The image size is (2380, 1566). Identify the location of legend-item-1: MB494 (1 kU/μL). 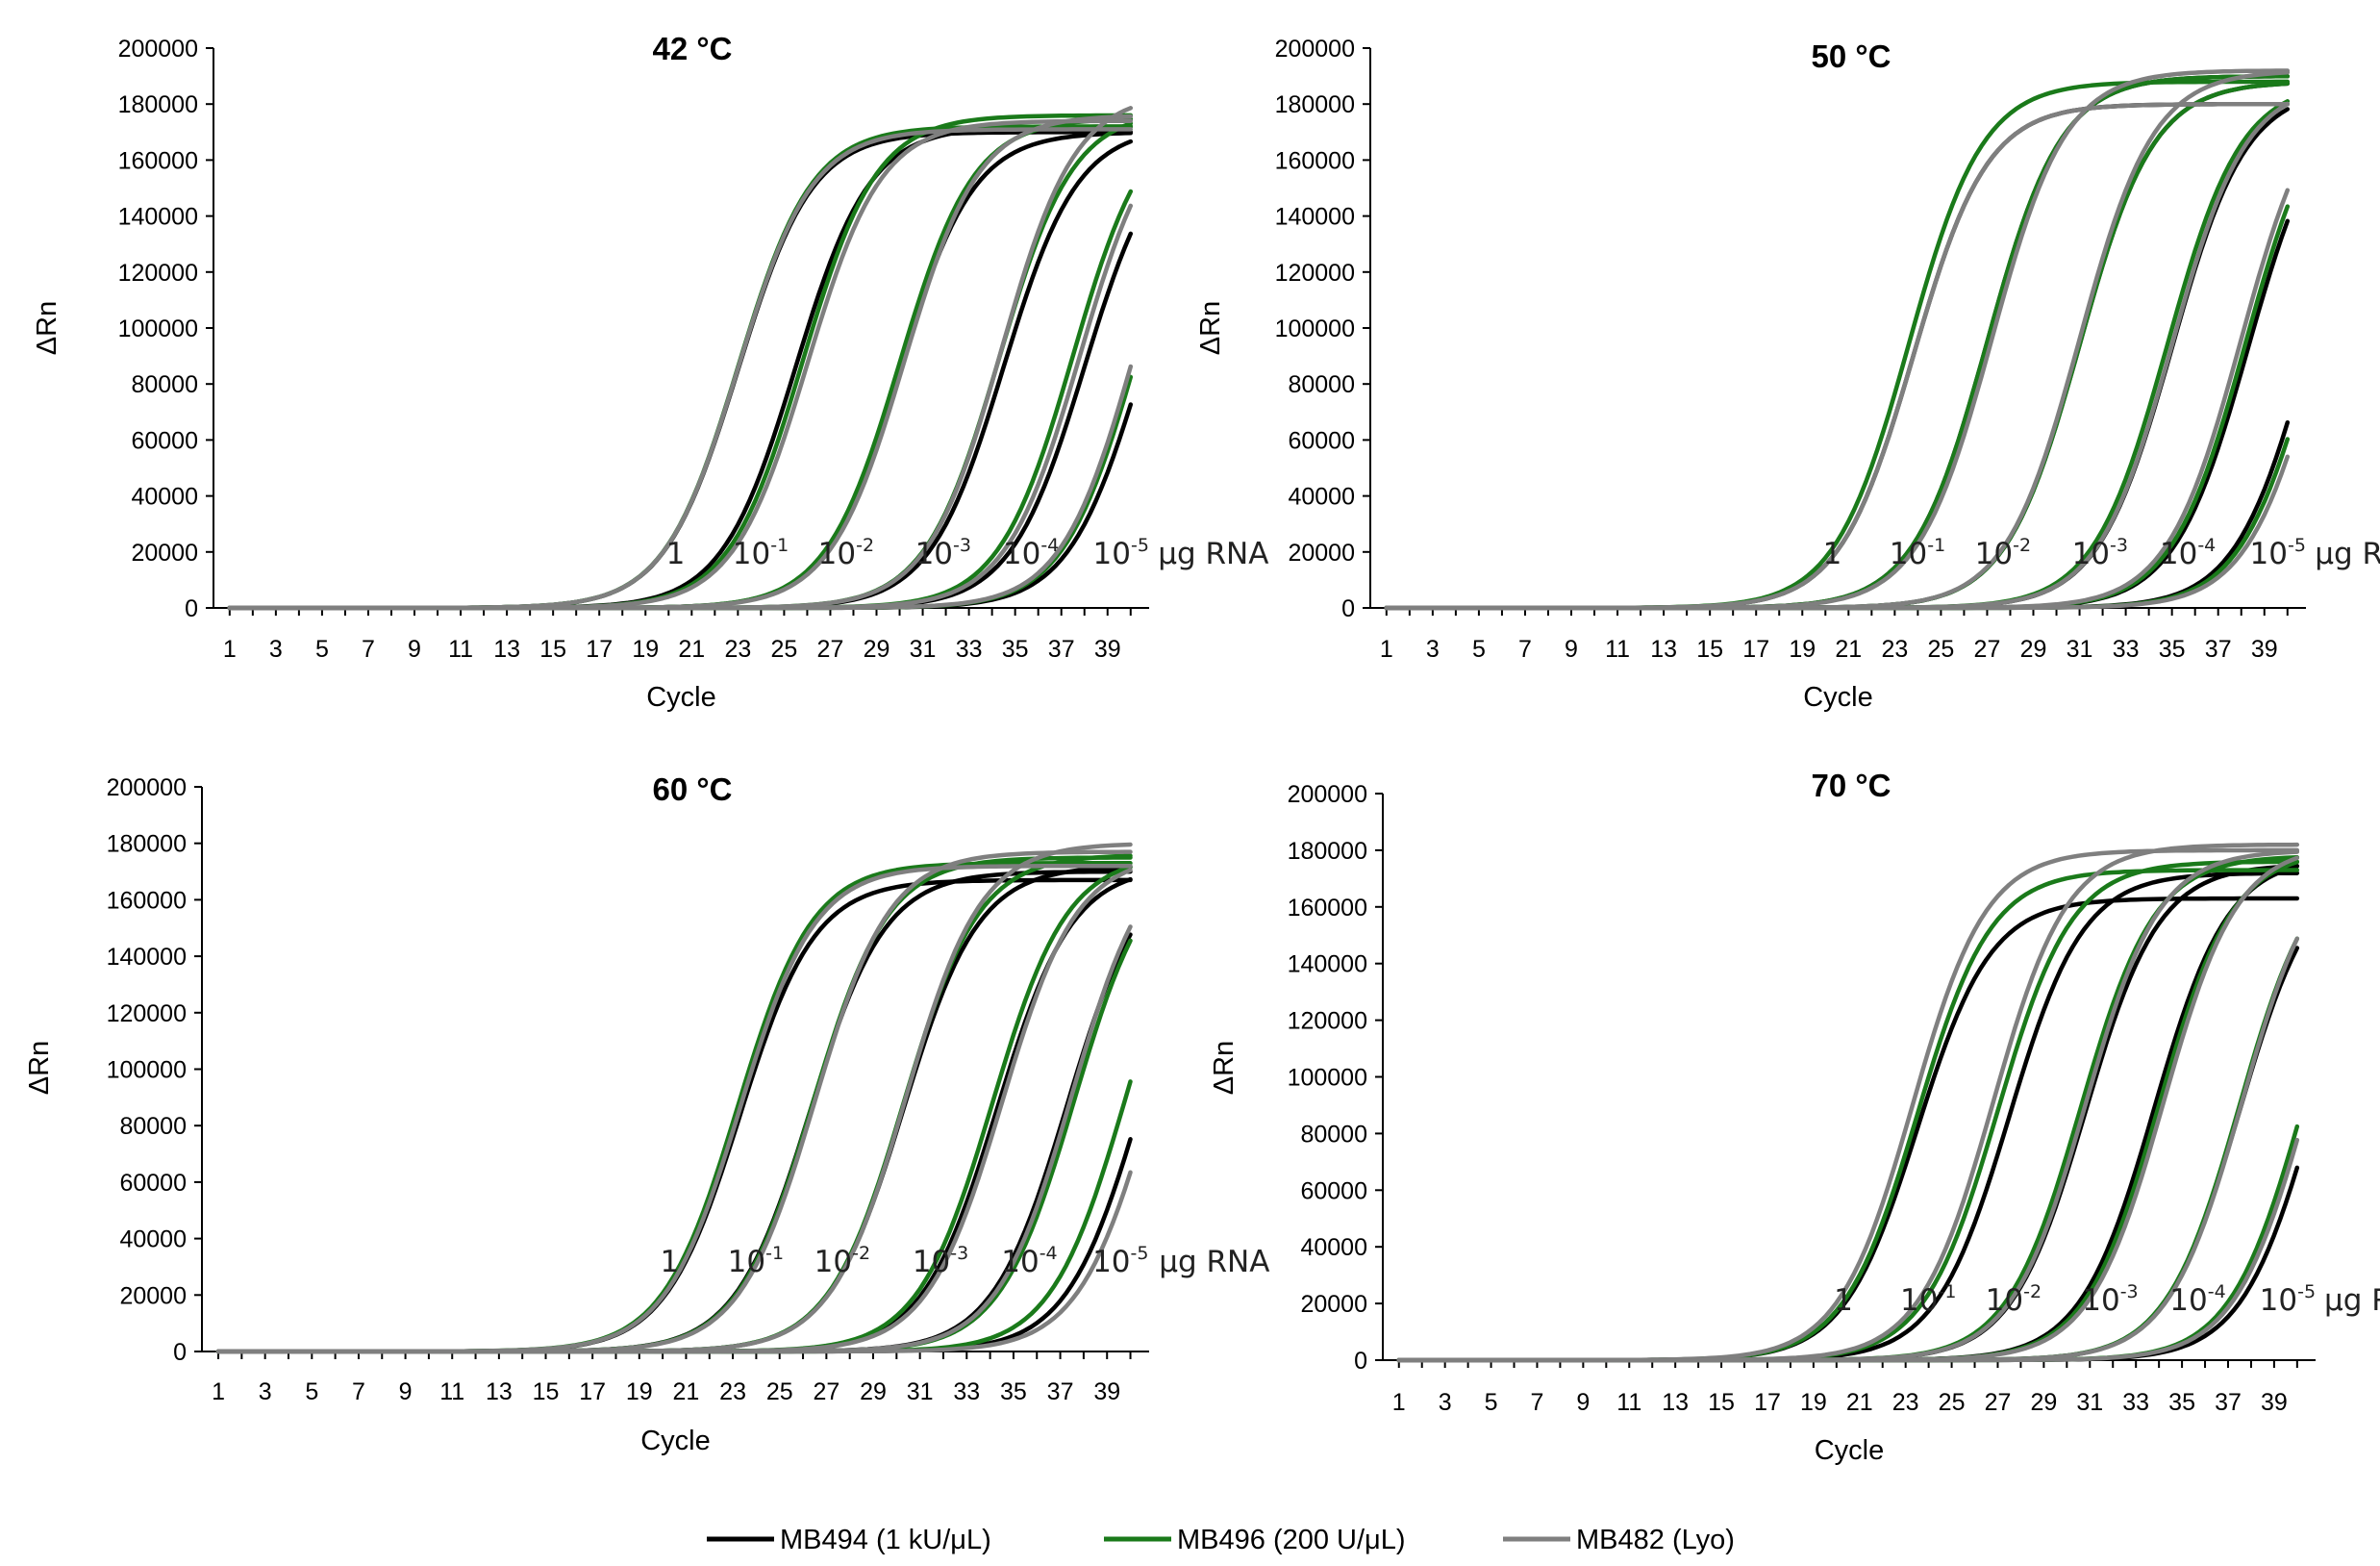
(849, 1540).